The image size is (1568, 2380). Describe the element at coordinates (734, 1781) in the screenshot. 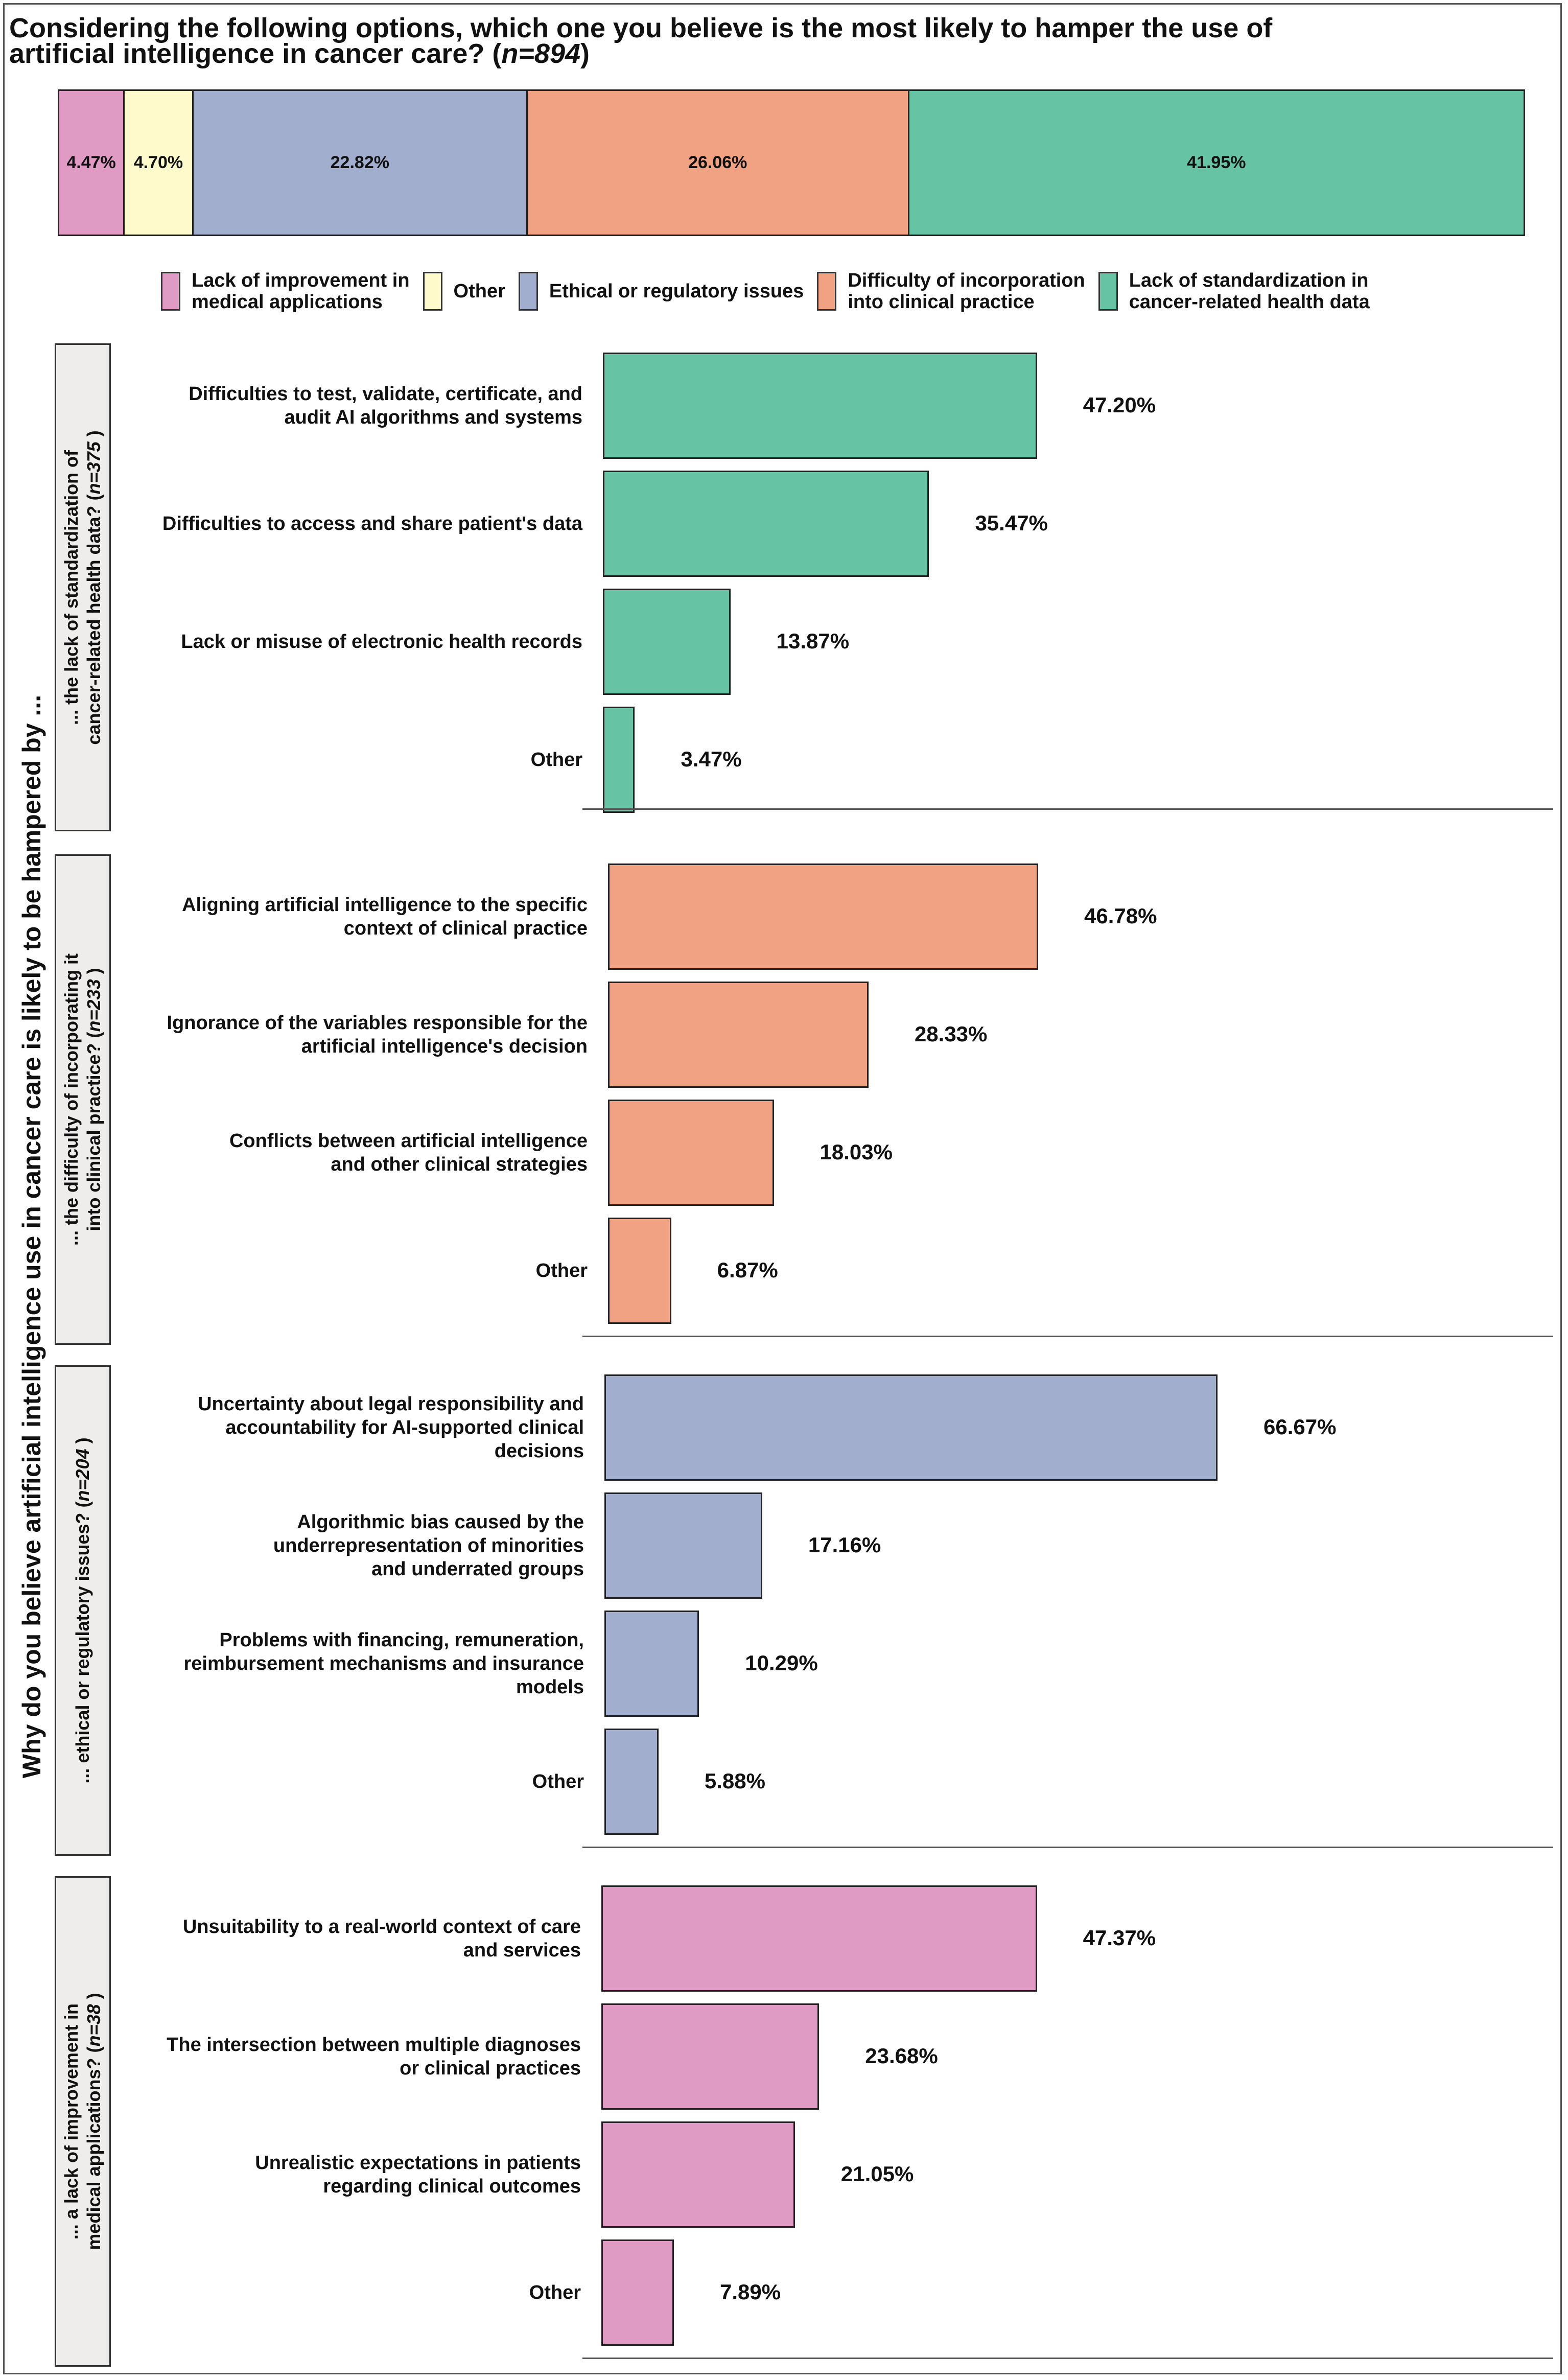

I see `value-label: 5.88%` at that location.